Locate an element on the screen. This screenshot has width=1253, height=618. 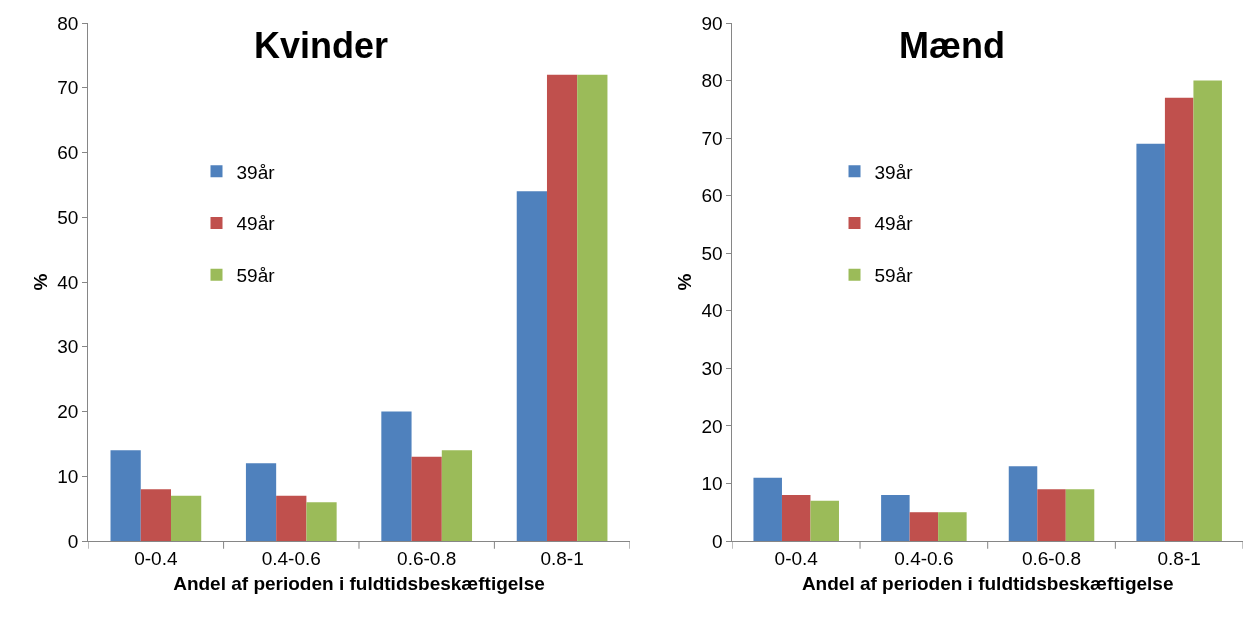
y-tick-label: 90 is located at coordinates (712, 23).